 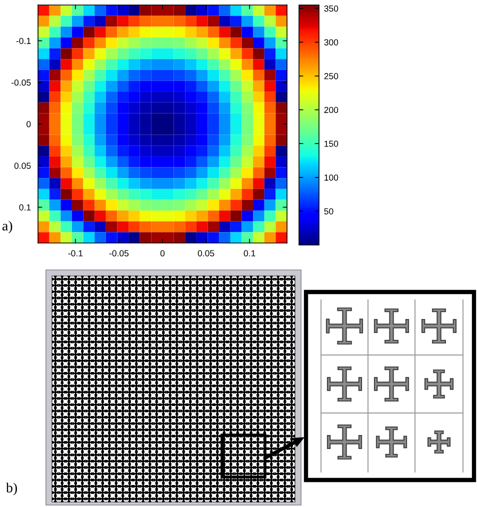 I want to click on color-bar-label: 250, so click(x=331, y=76).